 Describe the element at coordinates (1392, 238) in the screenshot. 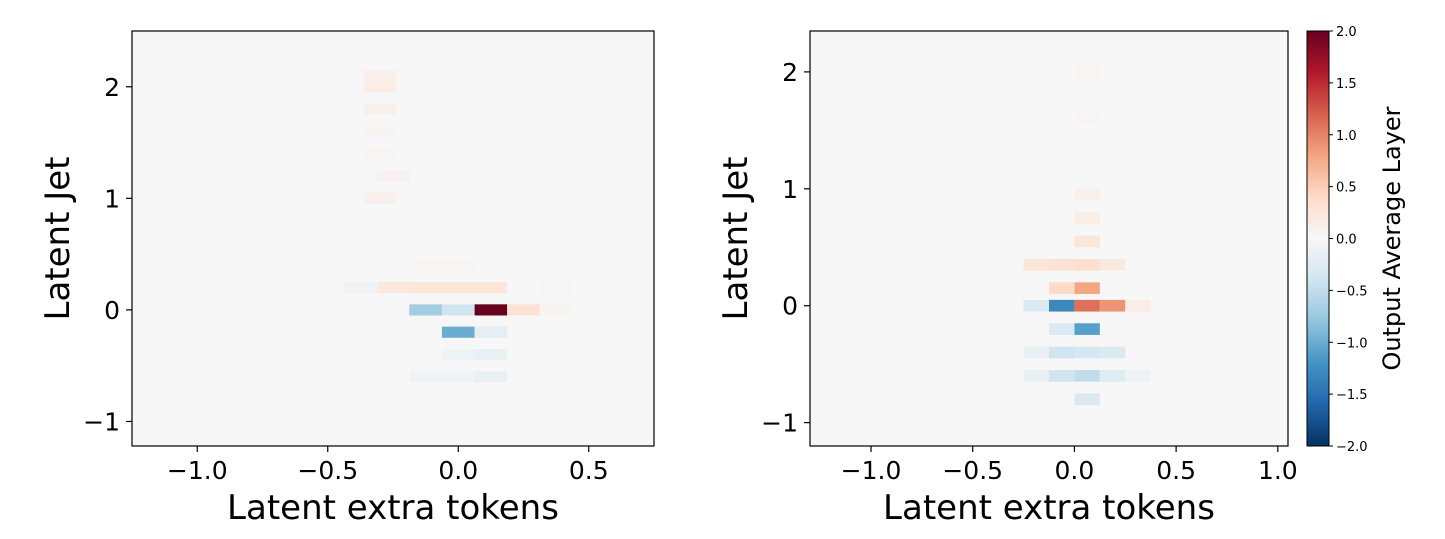

I see `colorbar-label: Output Average Layer` at that location.